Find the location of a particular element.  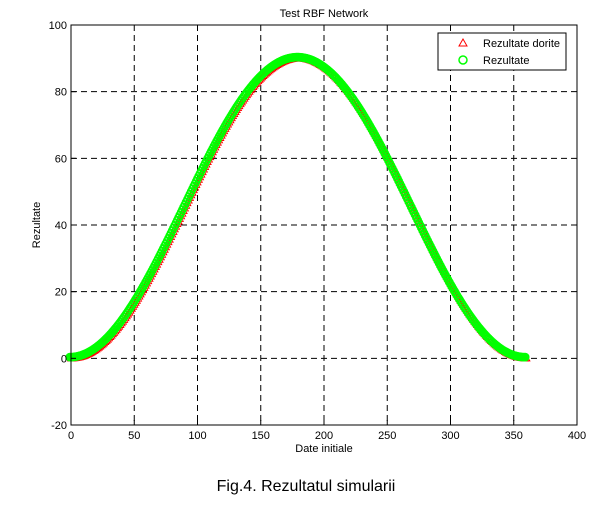

x-axis-label: Date initiale is located at coordinates (323, 449).